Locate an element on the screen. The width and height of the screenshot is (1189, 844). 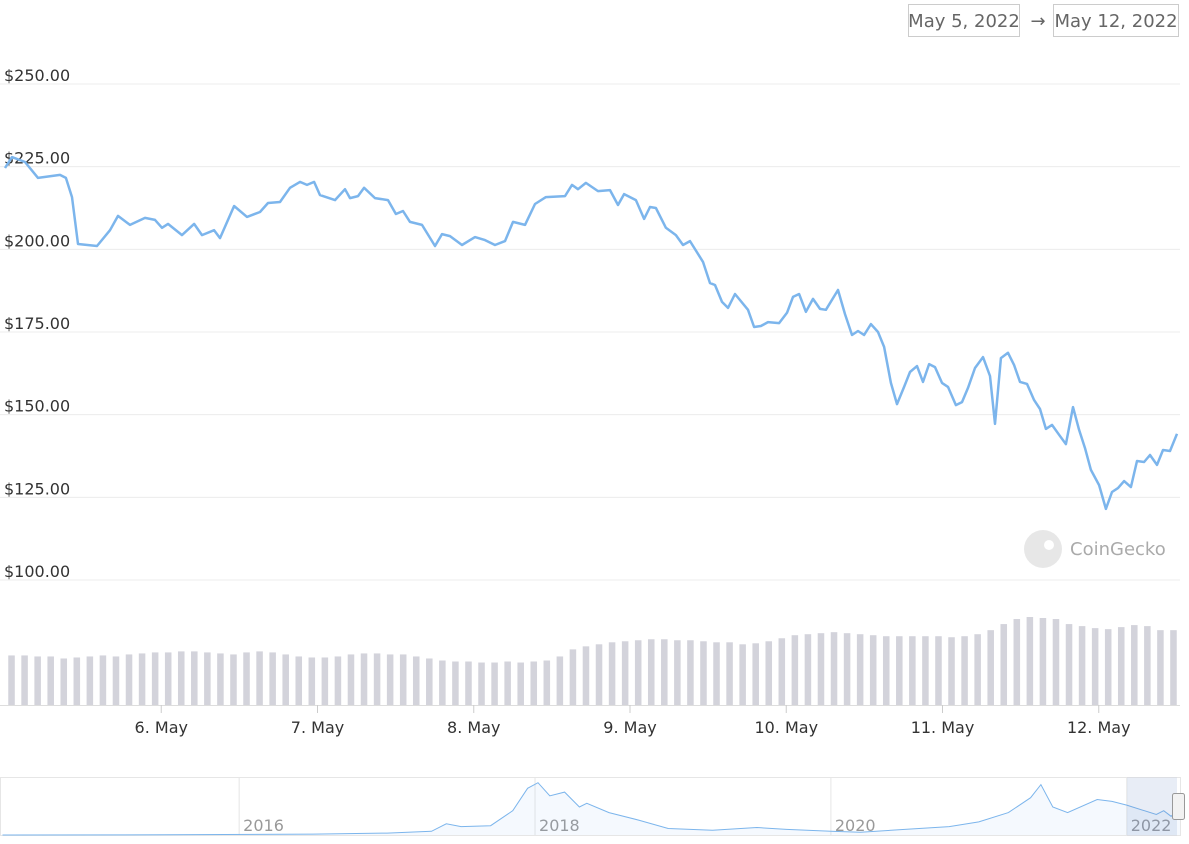
y-tick-label: $175.00 is located at coordinates (37, 323).